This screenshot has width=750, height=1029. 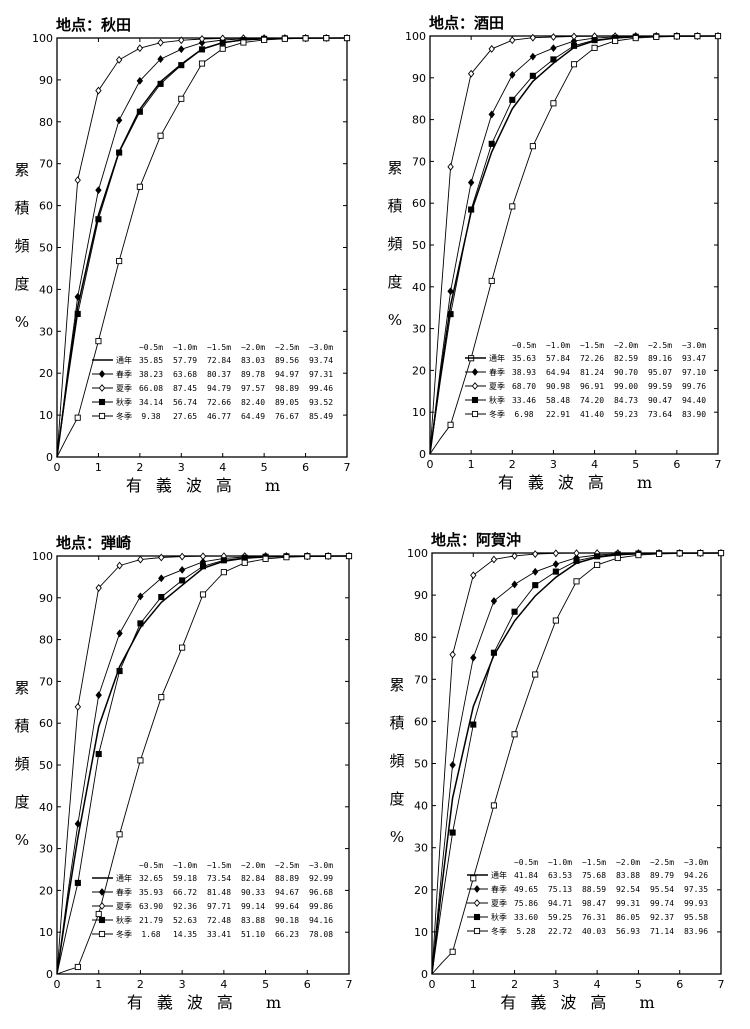 What do you see at coordinates (628, 889) in the screenshot?
I see `table-cell: 92.54` at bounding box center [628, 889].